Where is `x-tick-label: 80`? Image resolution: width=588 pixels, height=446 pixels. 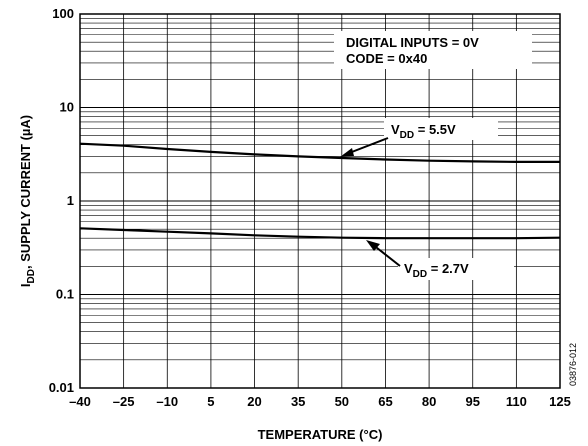
x-tick-label: 80 is located at coordinates (429, 401).